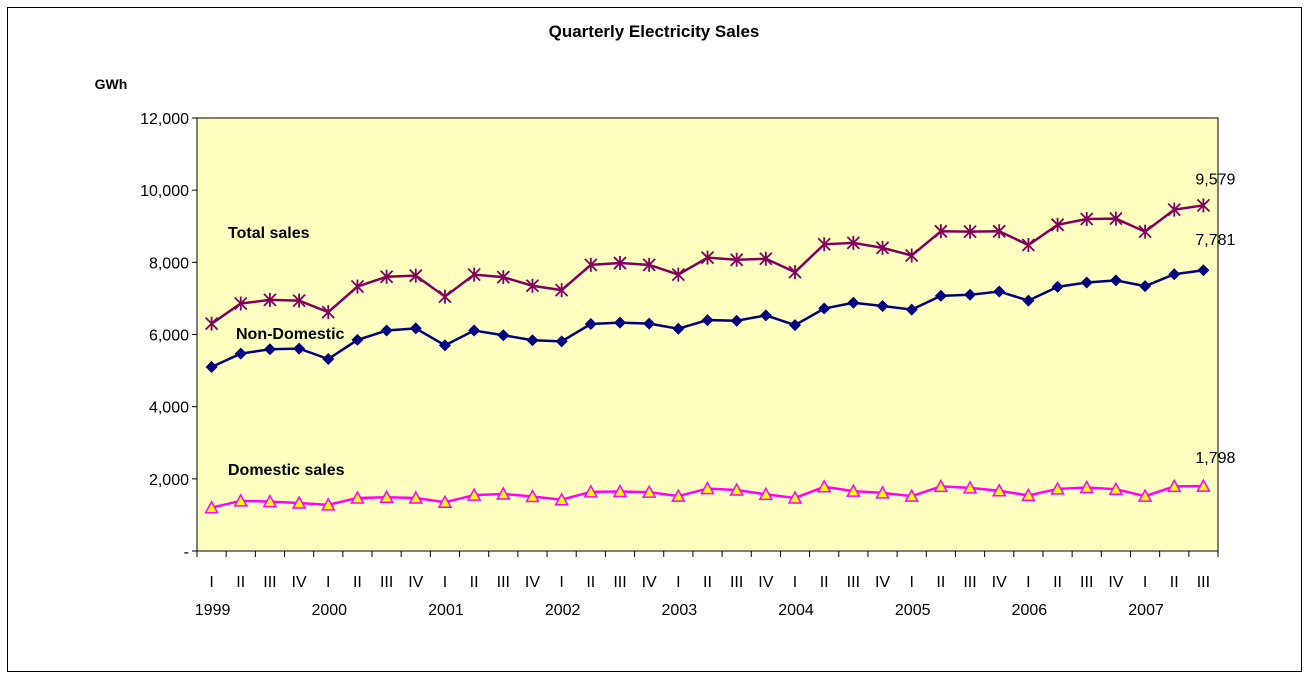  What do you see at coordinates (290, 334) in the screenshot?
I see `non-domestic-series-label: Non-Domestic` at bounding box center [290, 334].